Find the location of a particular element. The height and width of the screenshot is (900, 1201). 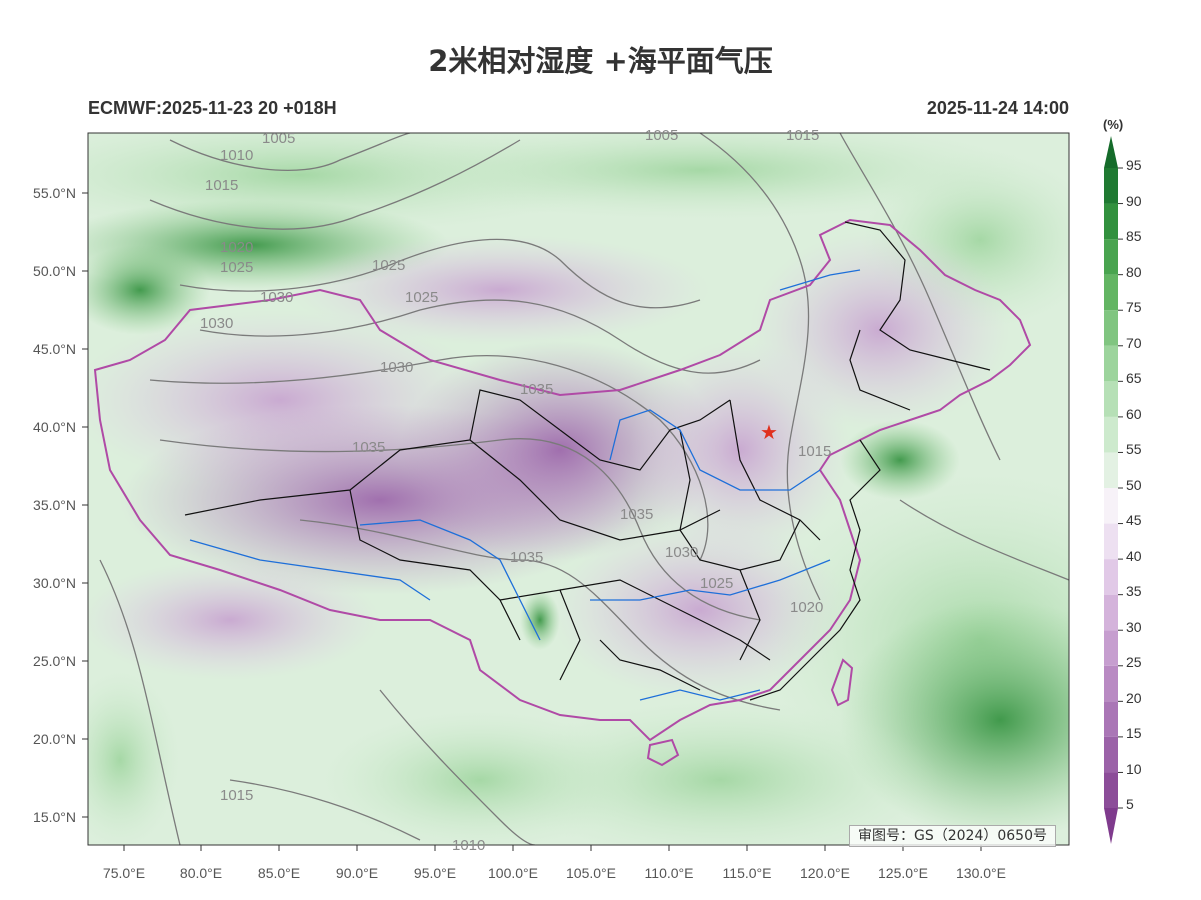

lon-label: 90.0°E is located at coordinates (357, 873).